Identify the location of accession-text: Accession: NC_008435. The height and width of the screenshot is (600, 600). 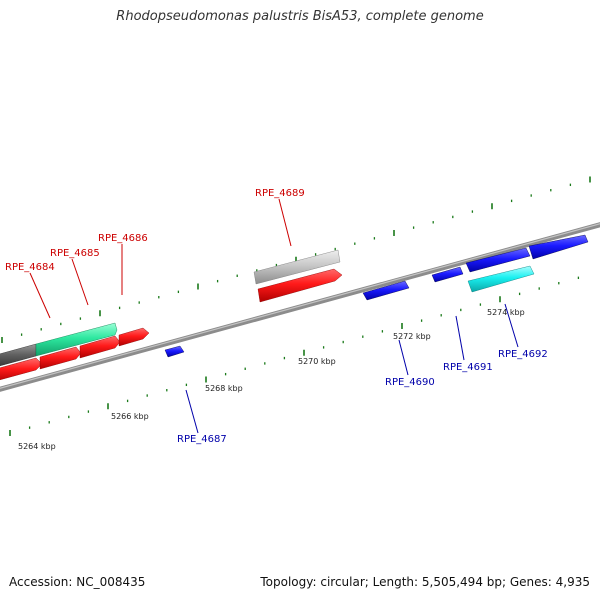
(77, 582).